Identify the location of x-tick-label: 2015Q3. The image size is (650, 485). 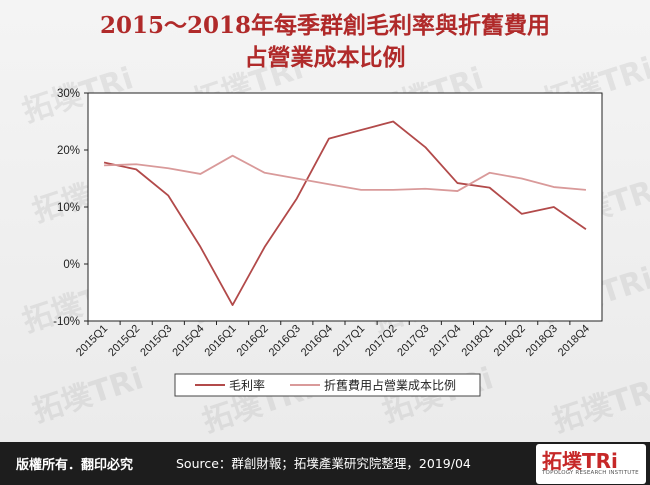
(156, 341).